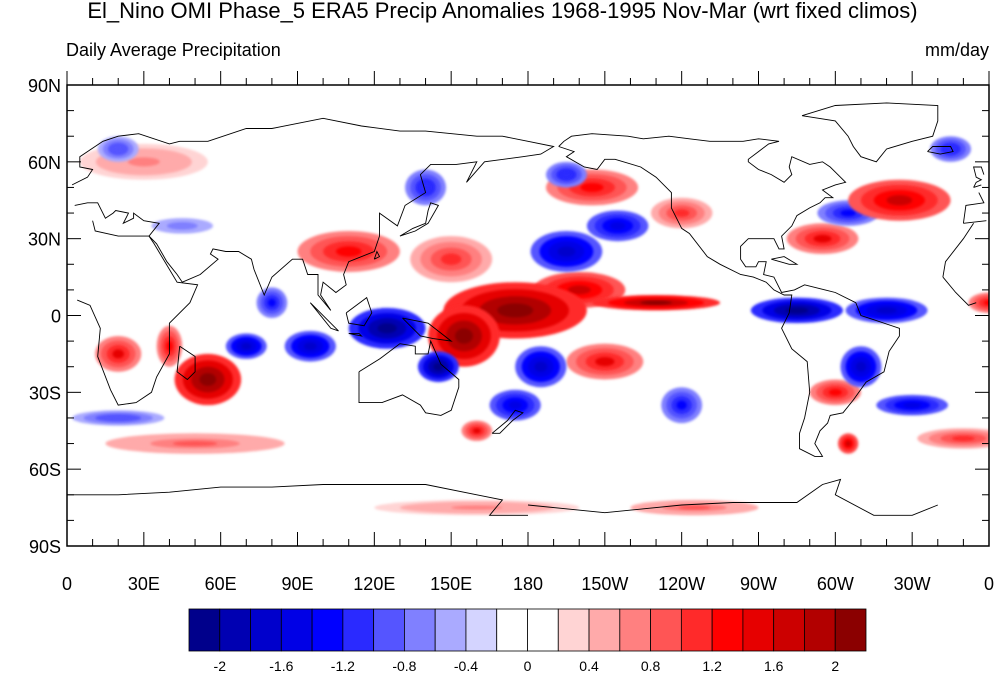  I want to click on lon-tick-label: 180, so click(528, 584).